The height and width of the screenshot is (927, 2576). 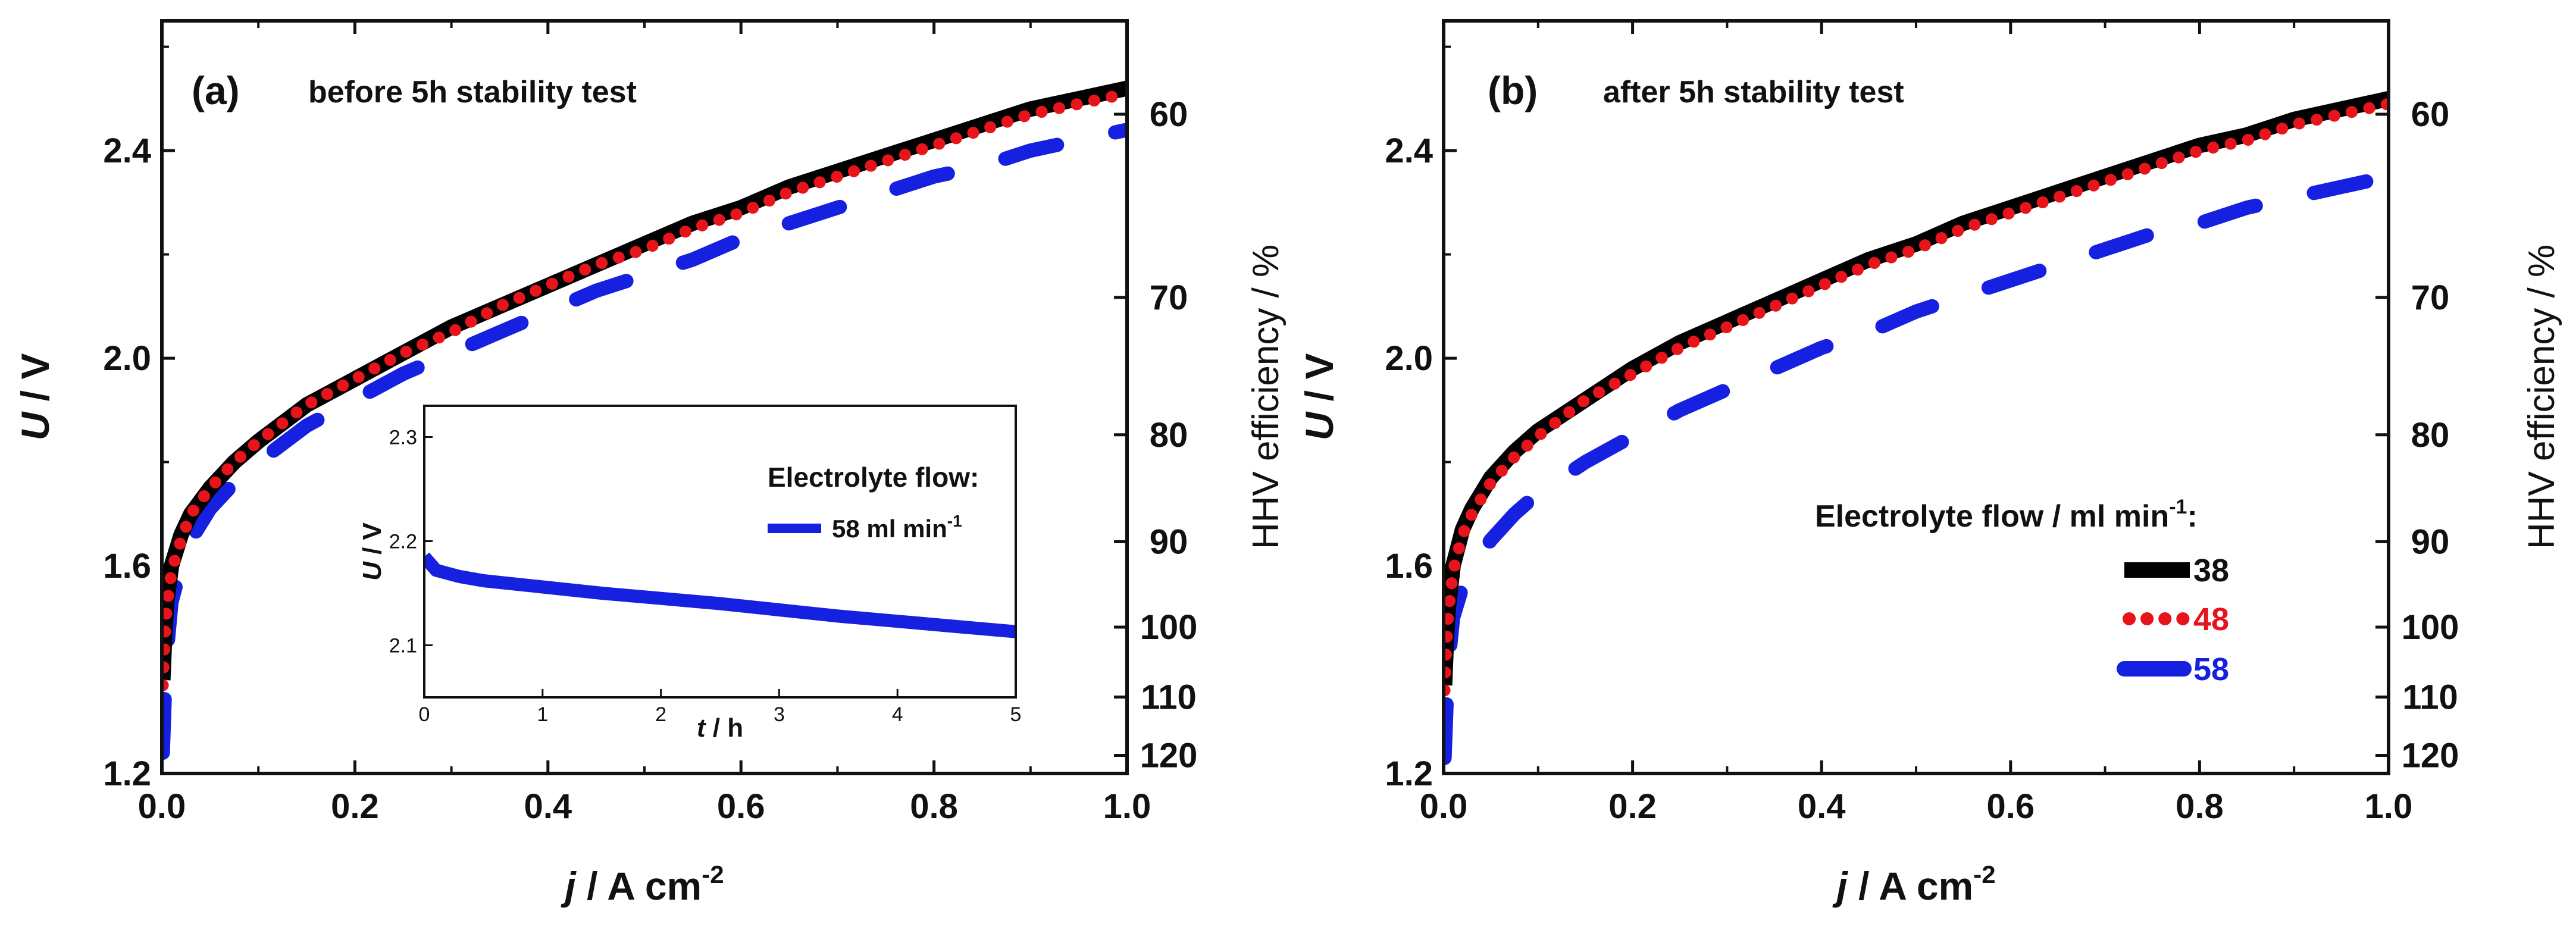 I want to click on inset-x-tick-label: 4, so click(x=897, y=715).